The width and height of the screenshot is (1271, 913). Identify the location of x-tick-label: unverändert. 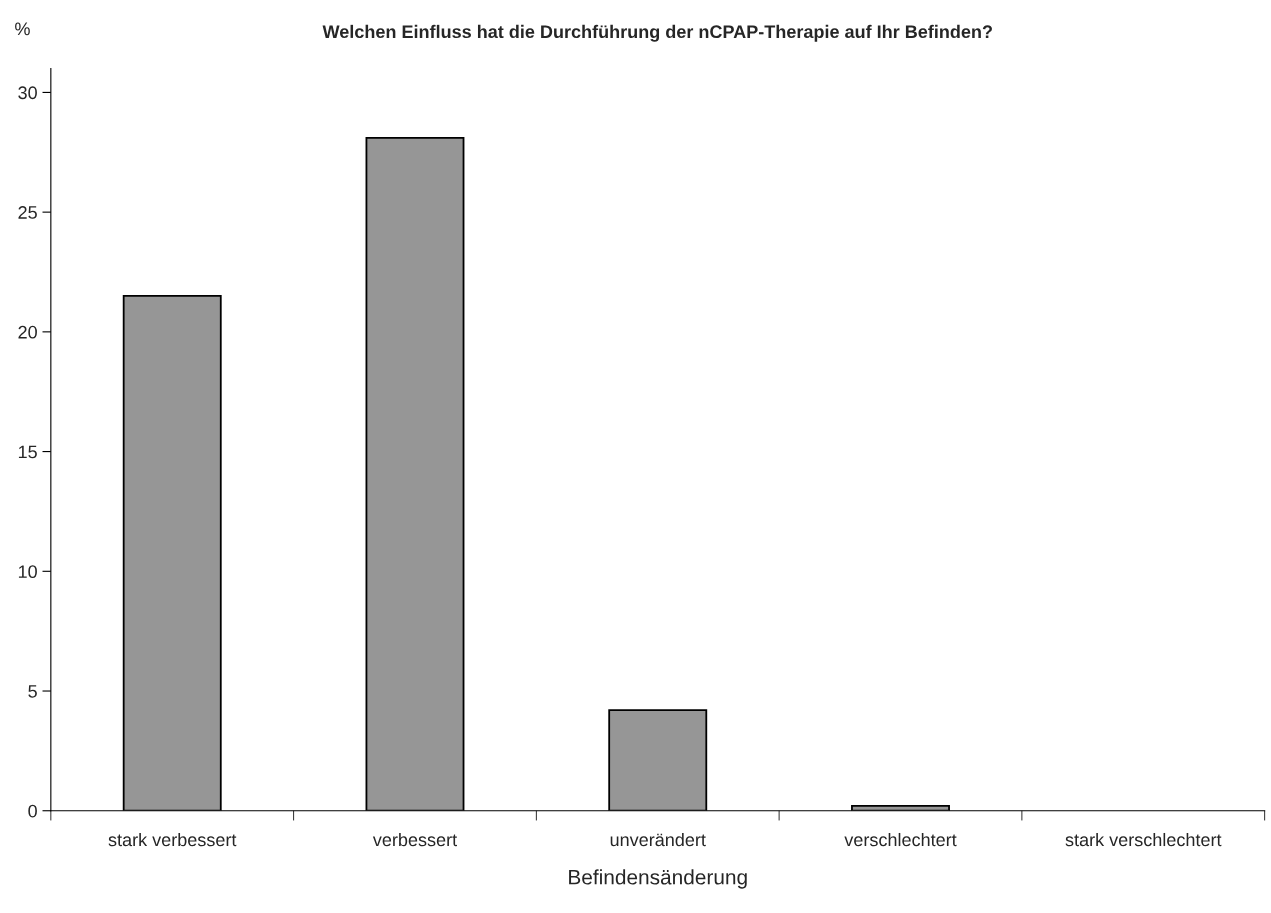
(658, 839).